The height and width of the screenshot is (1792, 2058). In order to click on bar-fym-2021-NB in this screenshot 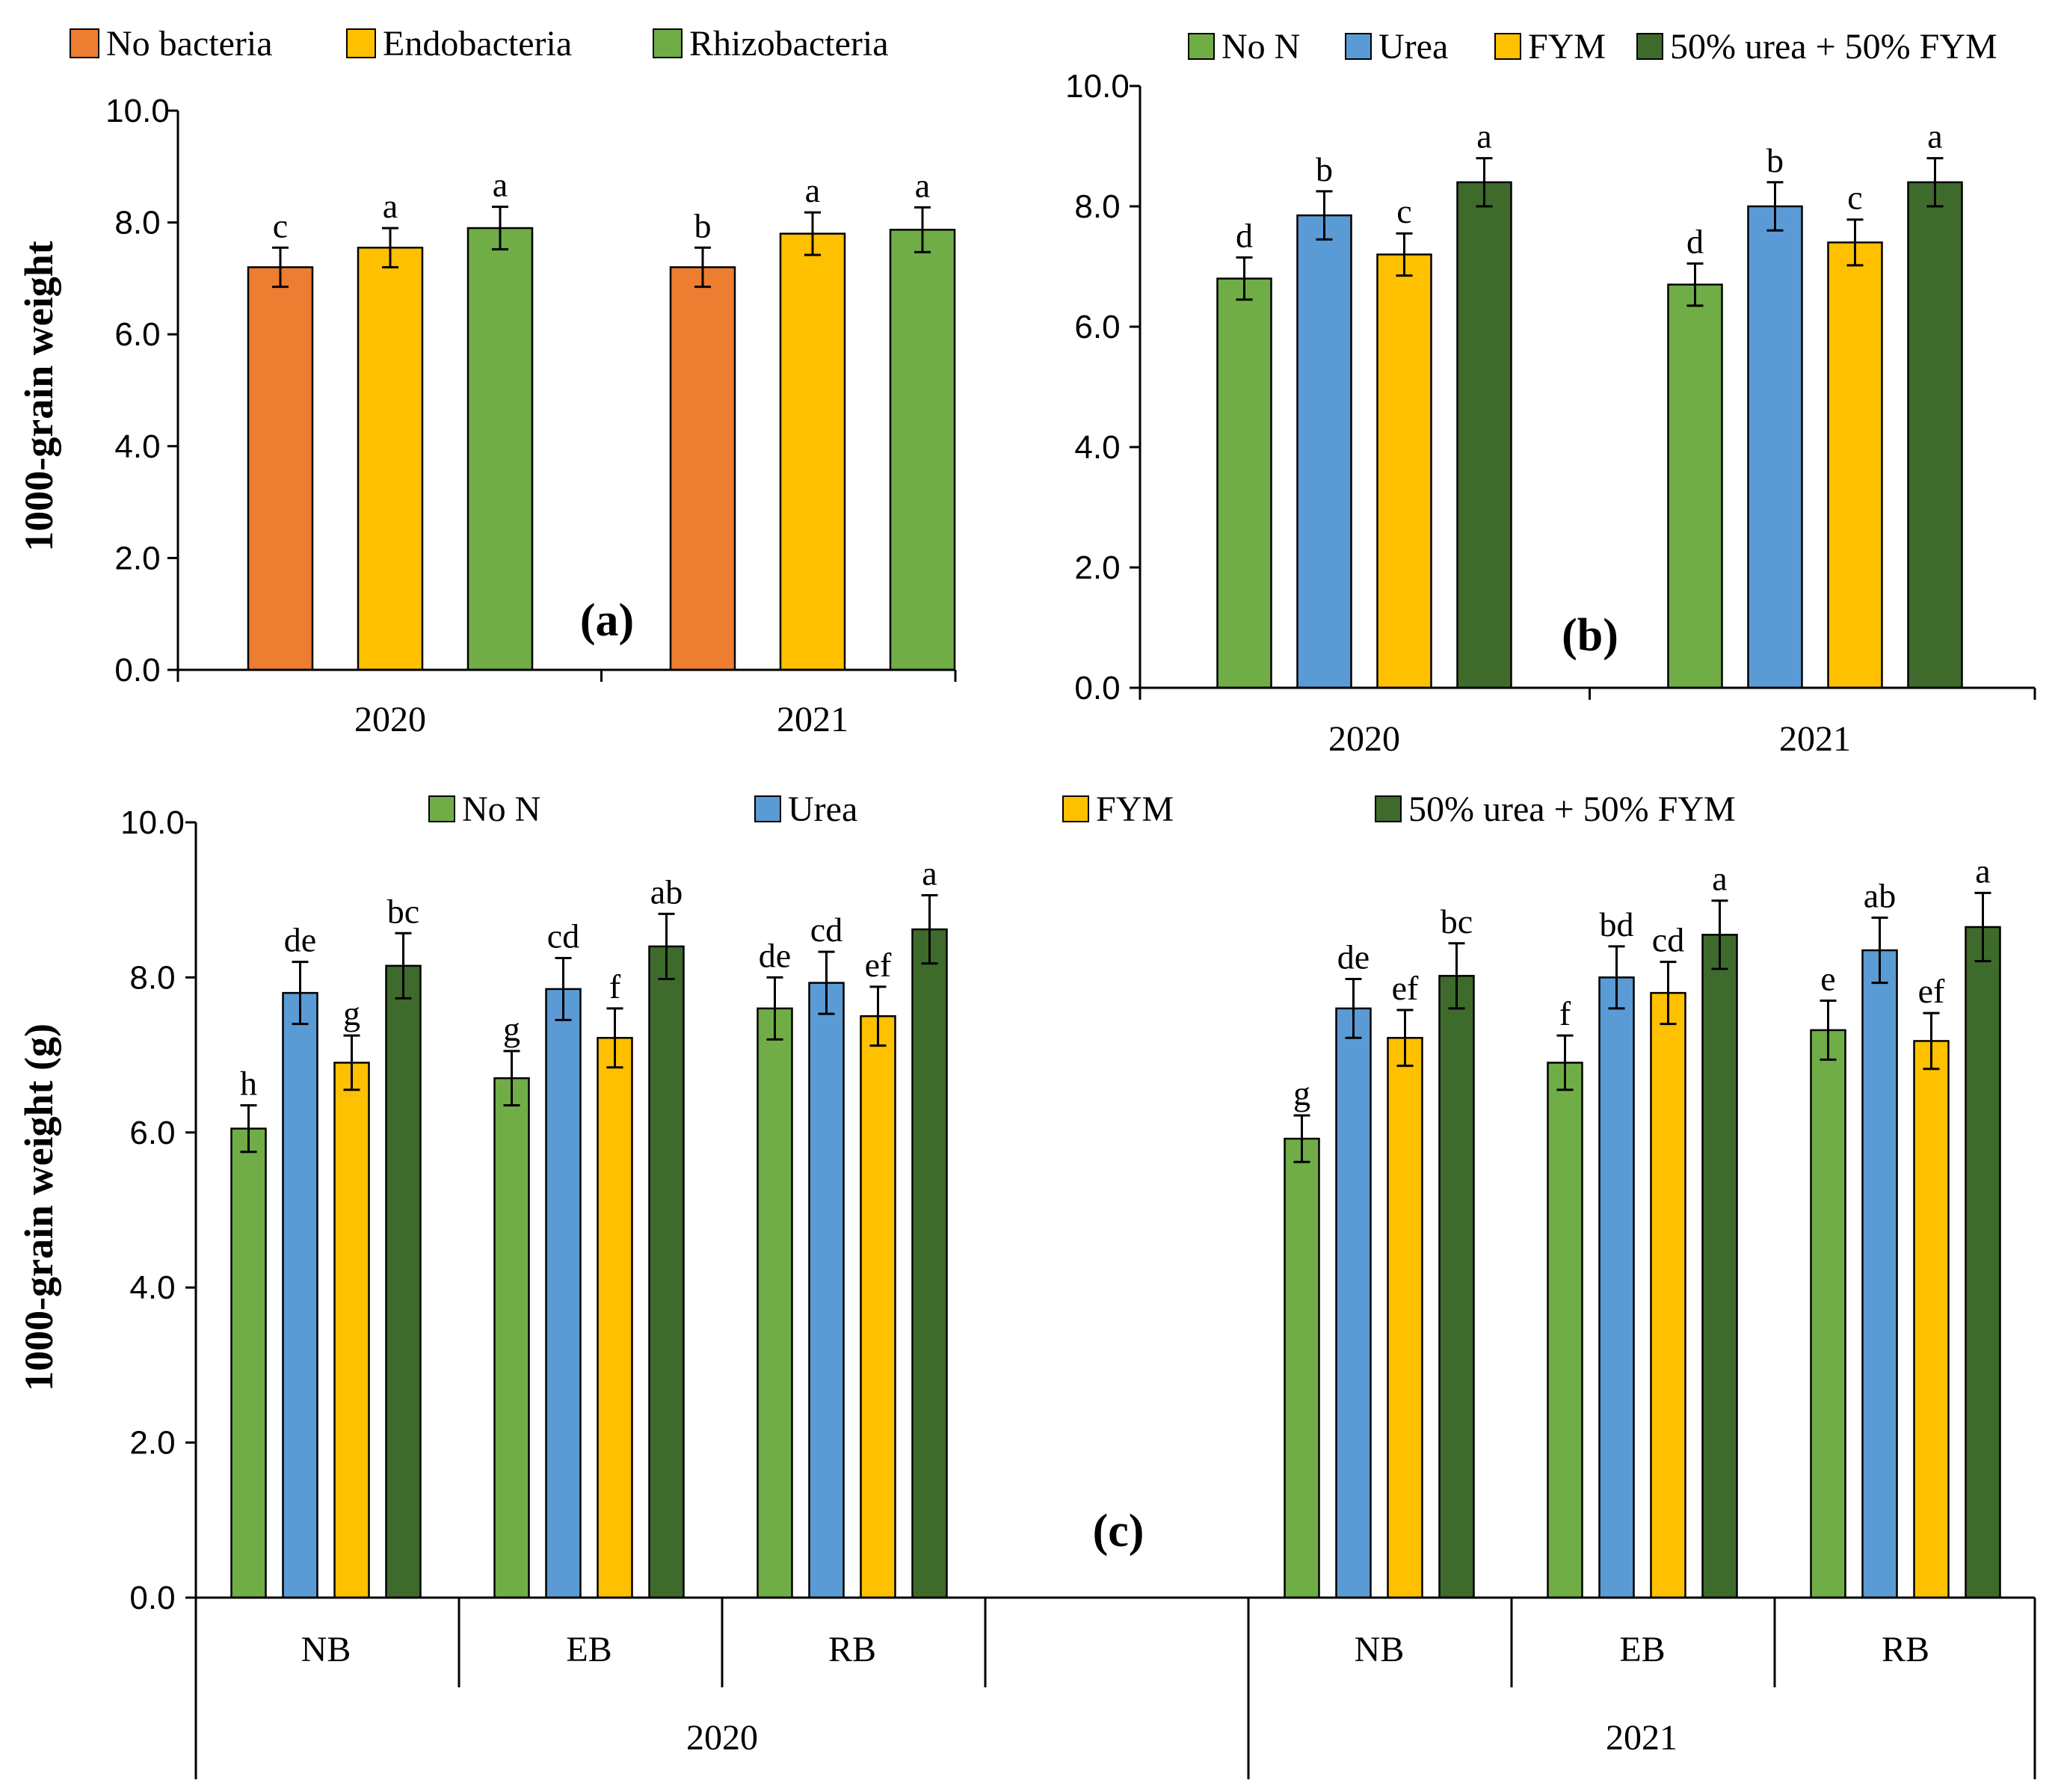, I will do `click(1405, 1318)`.